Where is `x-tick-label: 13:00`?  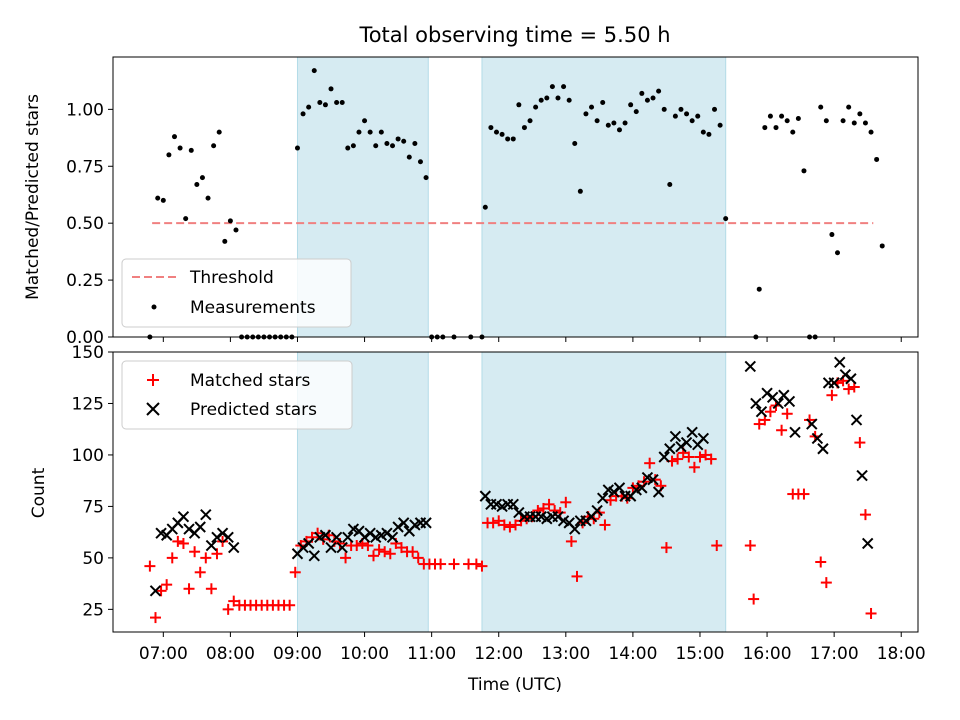
x-tick-label: 13:00 is located at coordinates (565, 654).